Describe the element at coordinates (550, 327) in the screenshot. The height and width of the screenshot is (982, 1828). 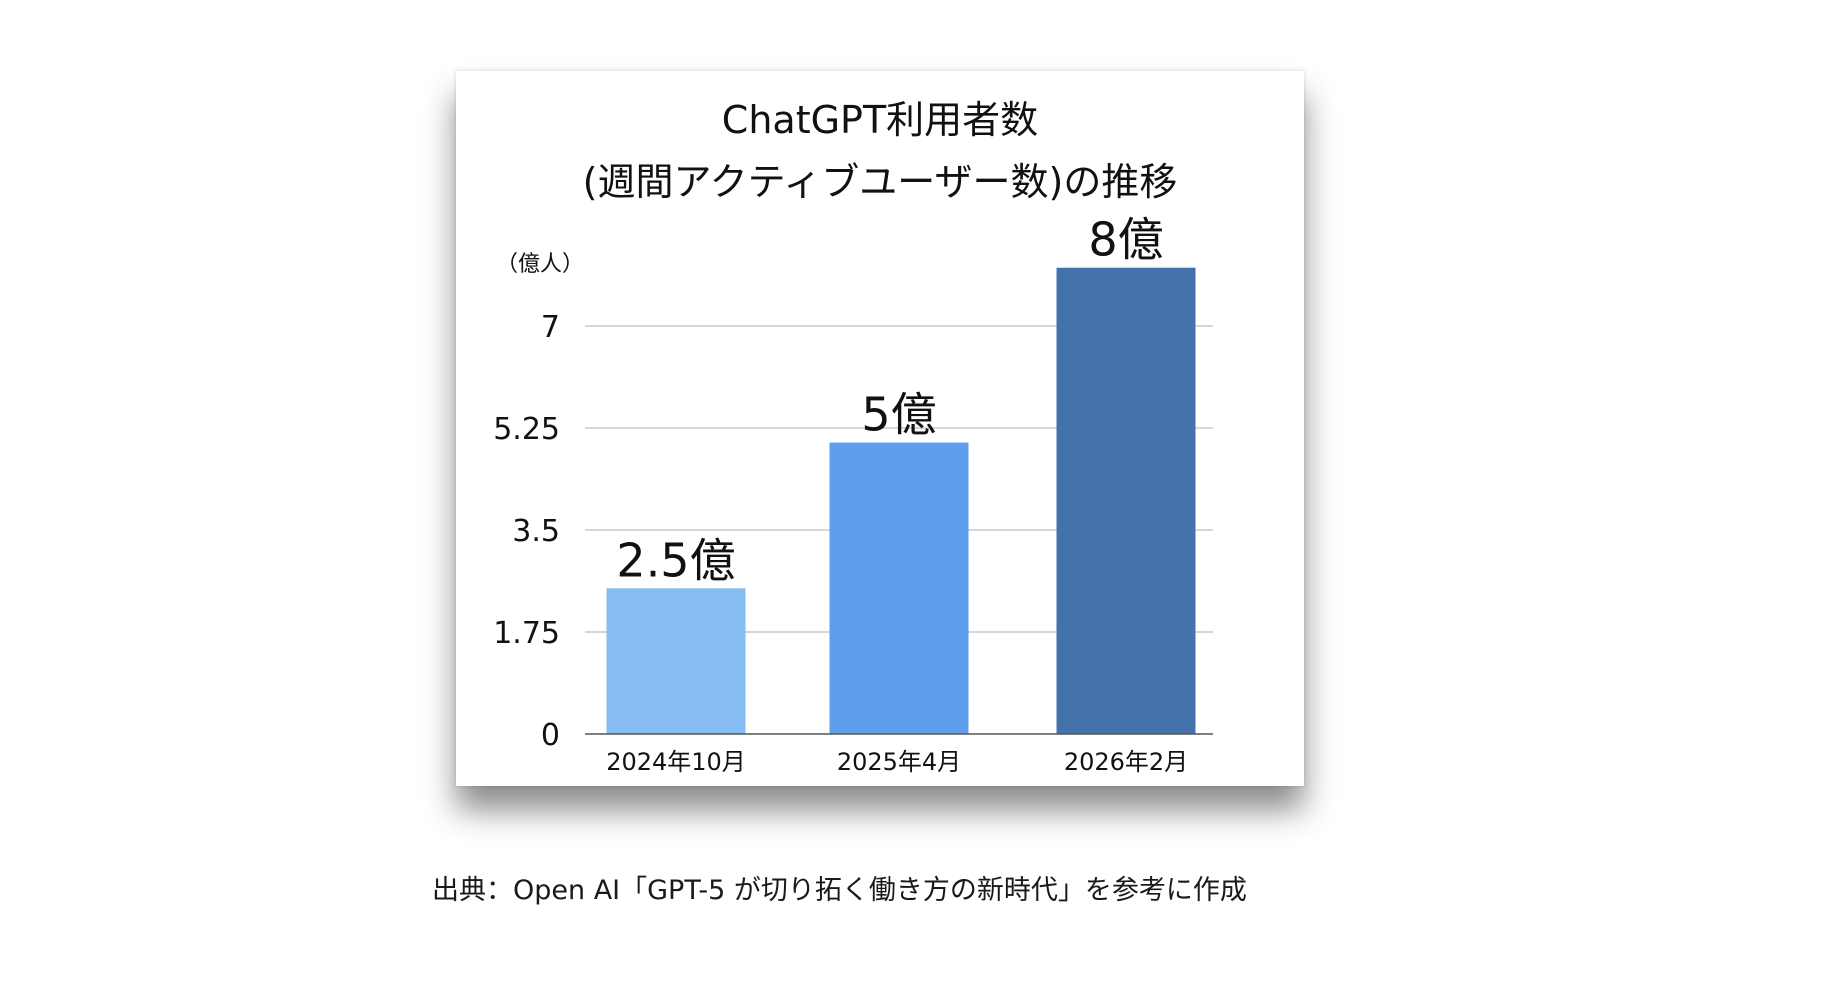
I see `y-tick-label: 7` at that location.